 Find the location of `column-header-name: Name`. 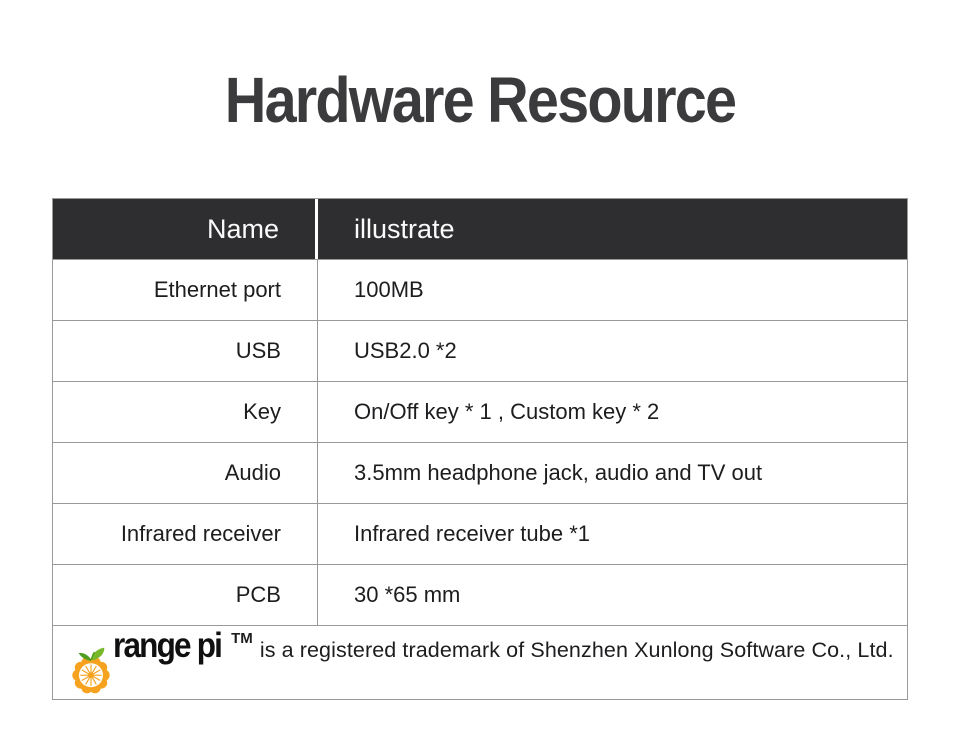

column-header-name: Name is located at coordinates (185, 229).